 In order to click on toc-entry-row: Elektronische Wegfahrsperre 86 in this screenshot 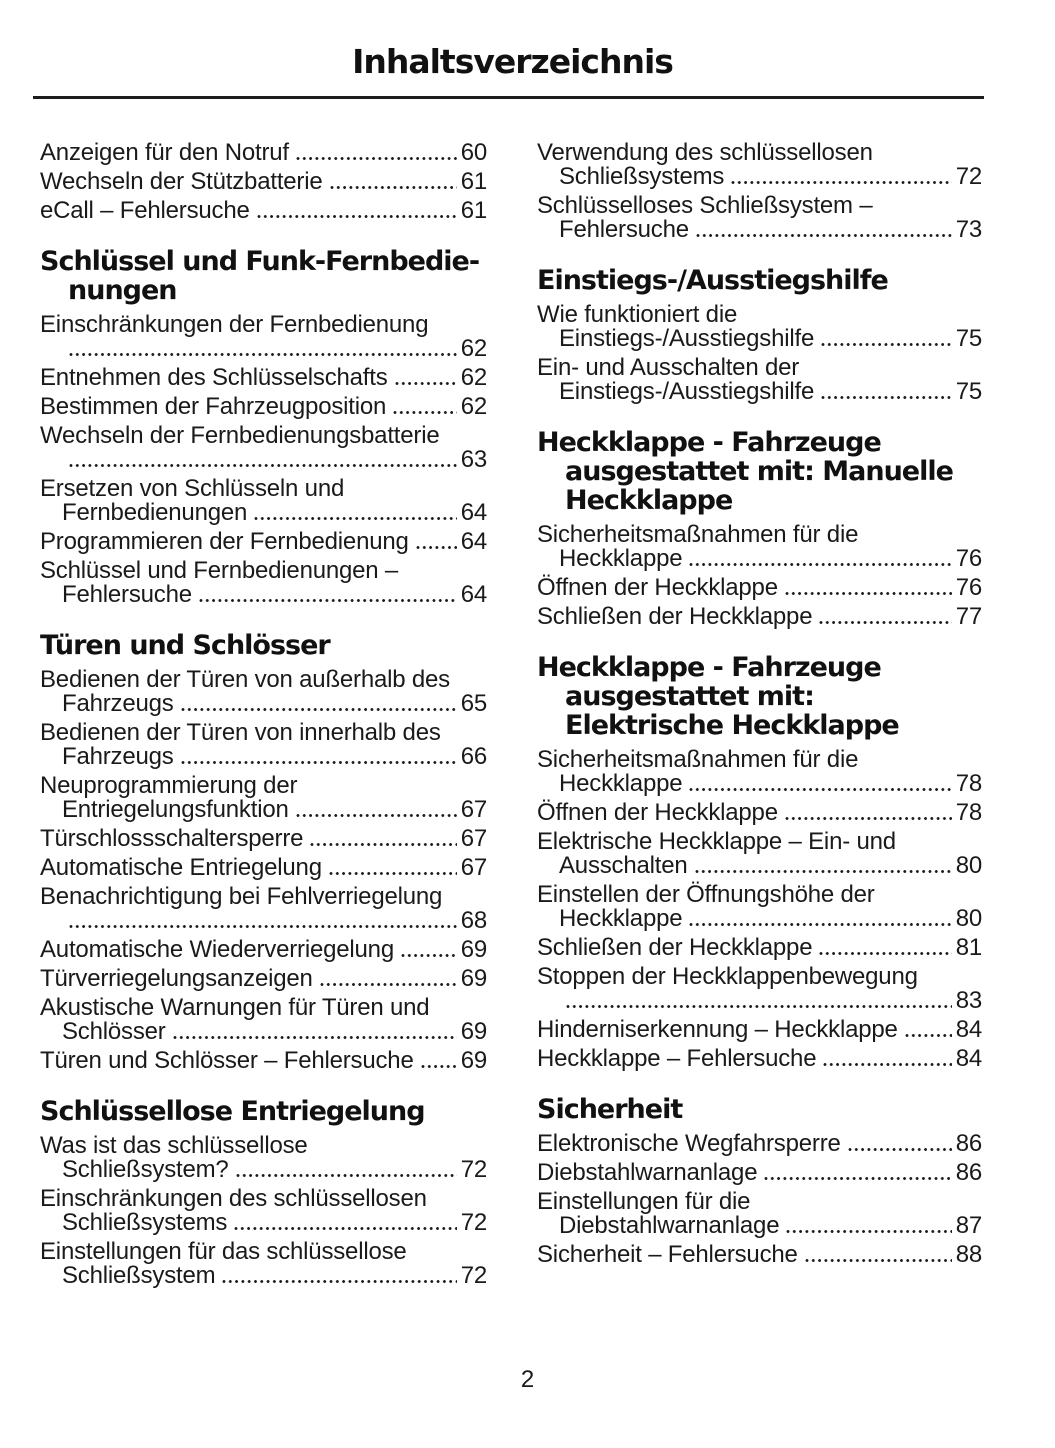, I will do `click(759, 1144)`.